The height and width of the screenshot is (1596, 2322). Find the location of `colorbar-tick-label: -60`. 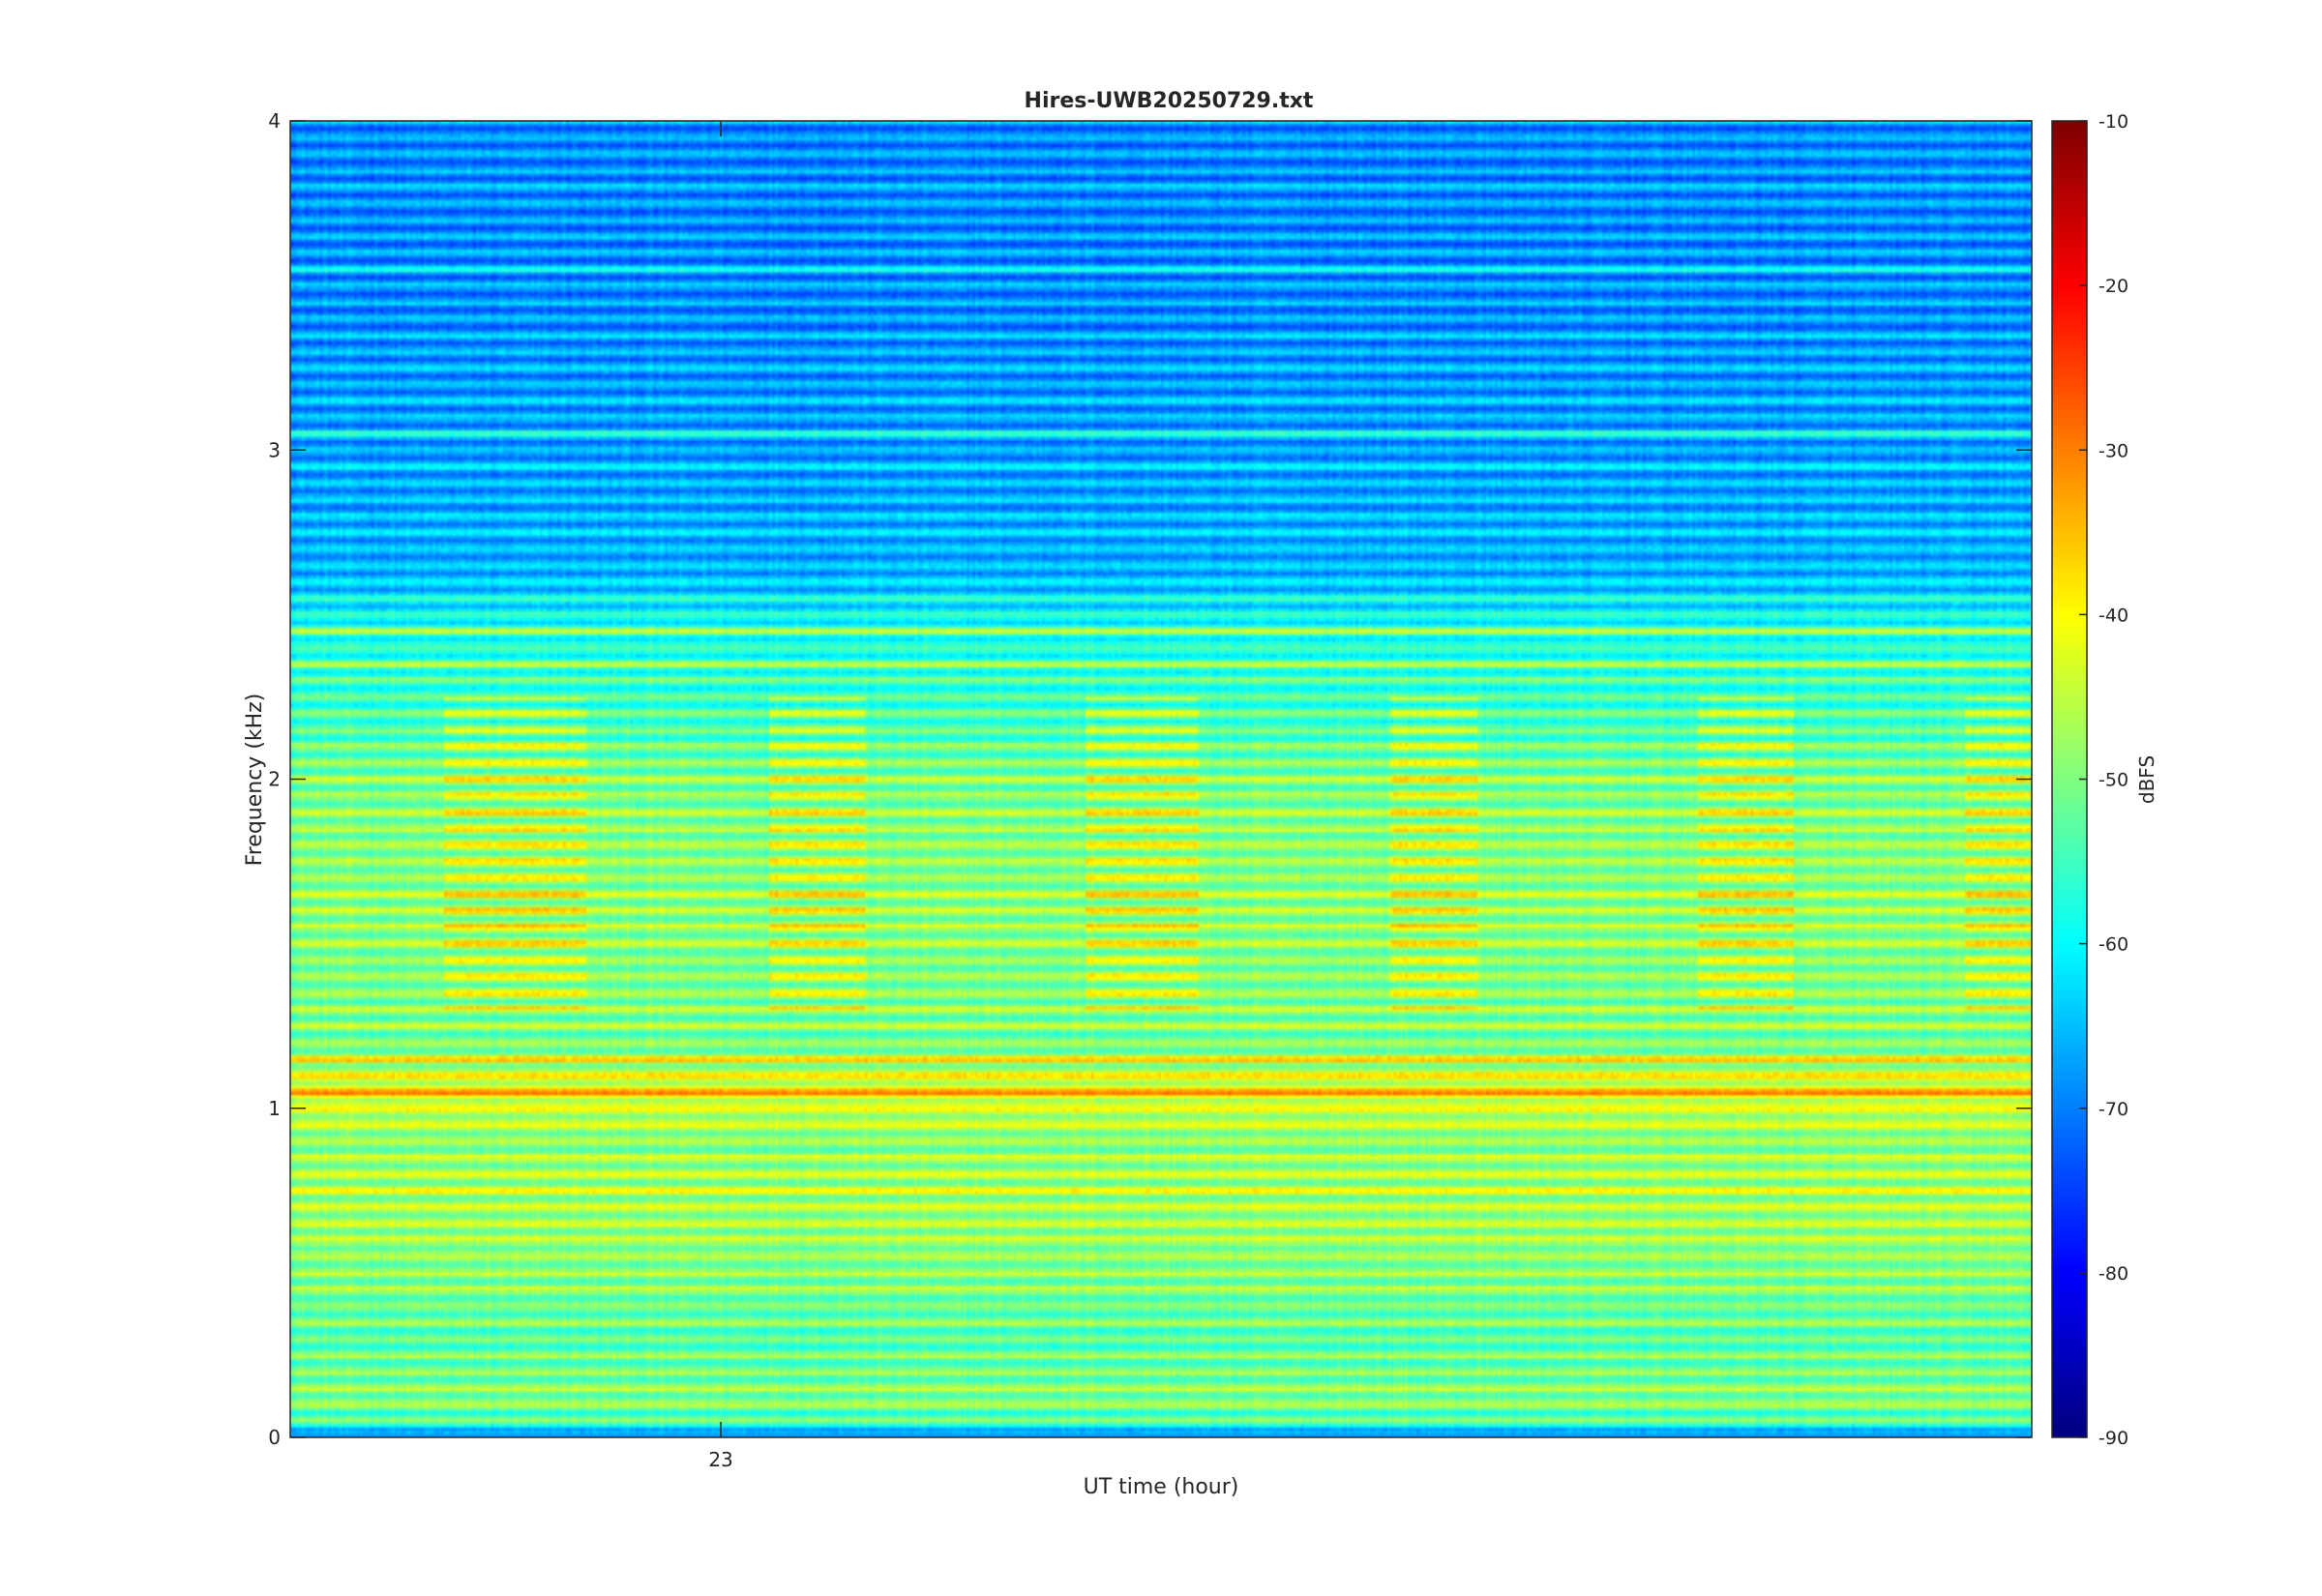

colorbar-tick-label: -60 is located at coordinates (2113, 945).